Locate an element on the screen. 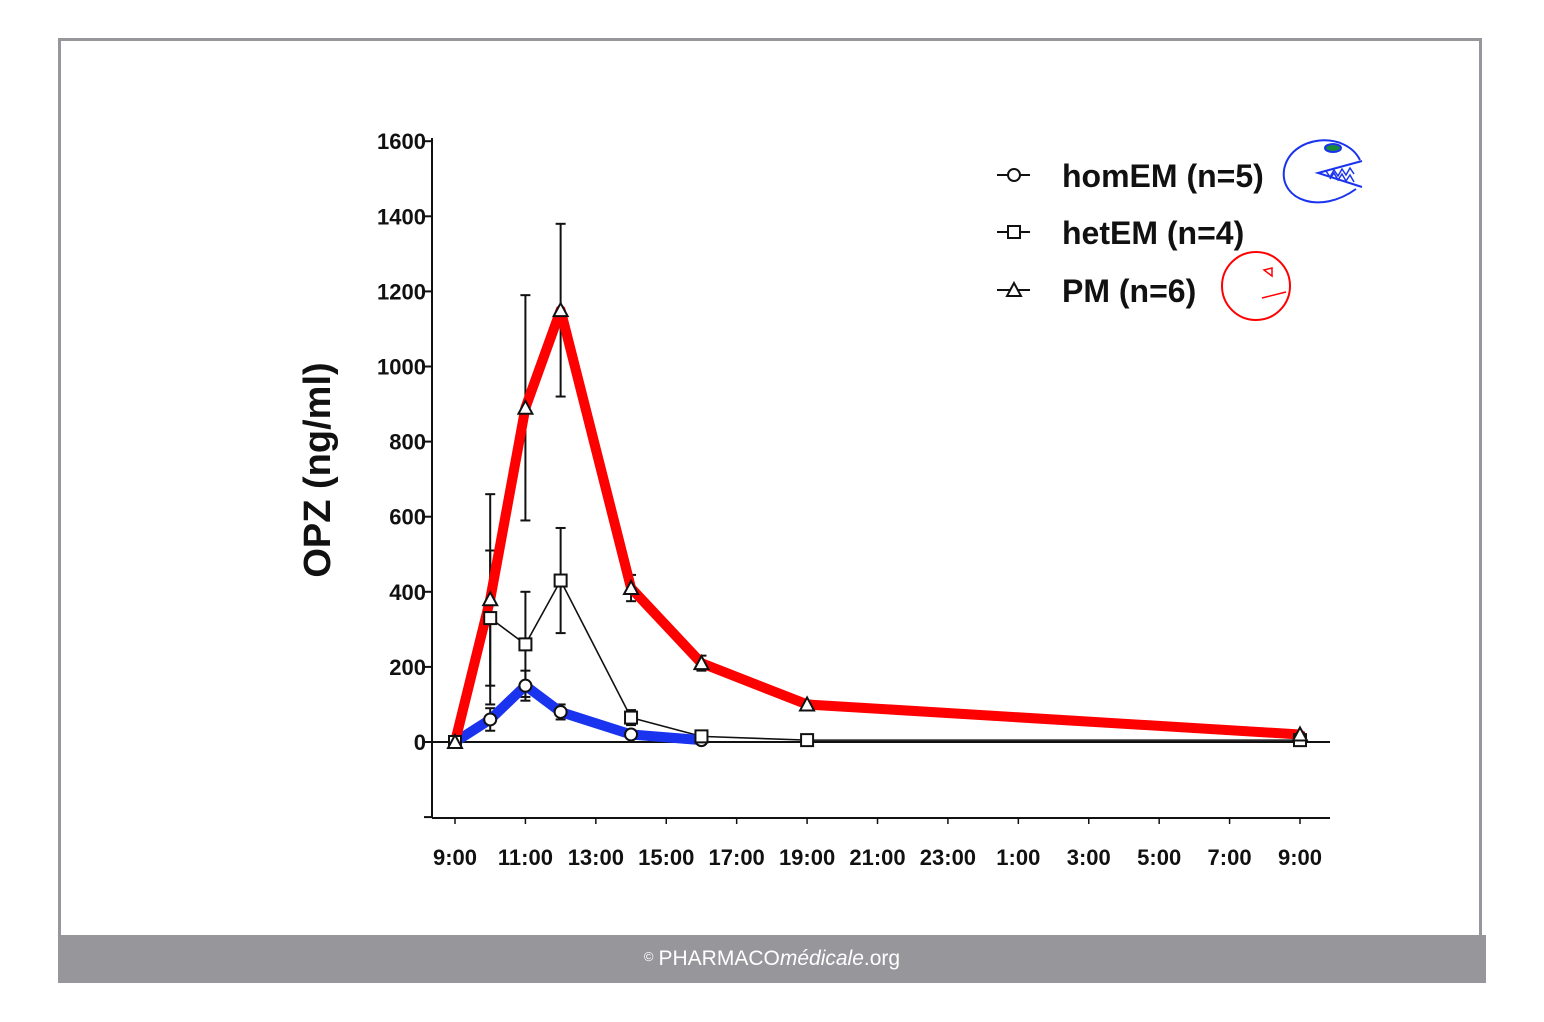 The width and height of the screenshot is (1544, 1022). legend-marker-triangle is located at coordinates (1014, 288).